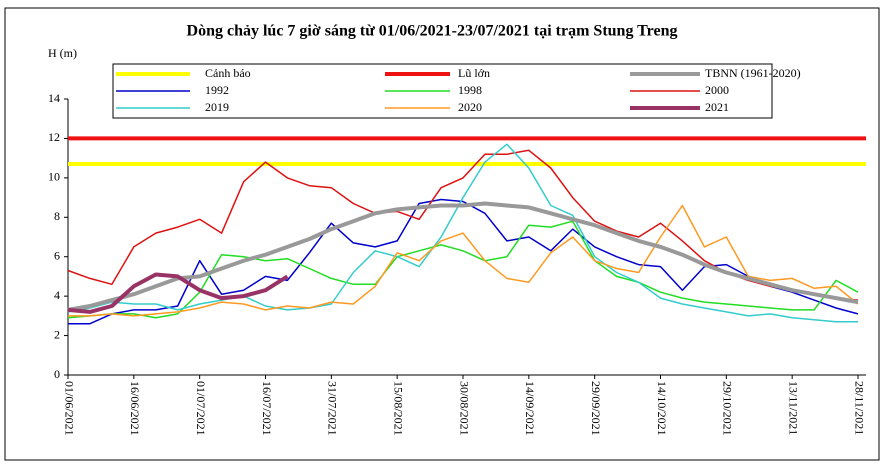  I want to click on legend-label: Lũ lớn, so click(474, 73).